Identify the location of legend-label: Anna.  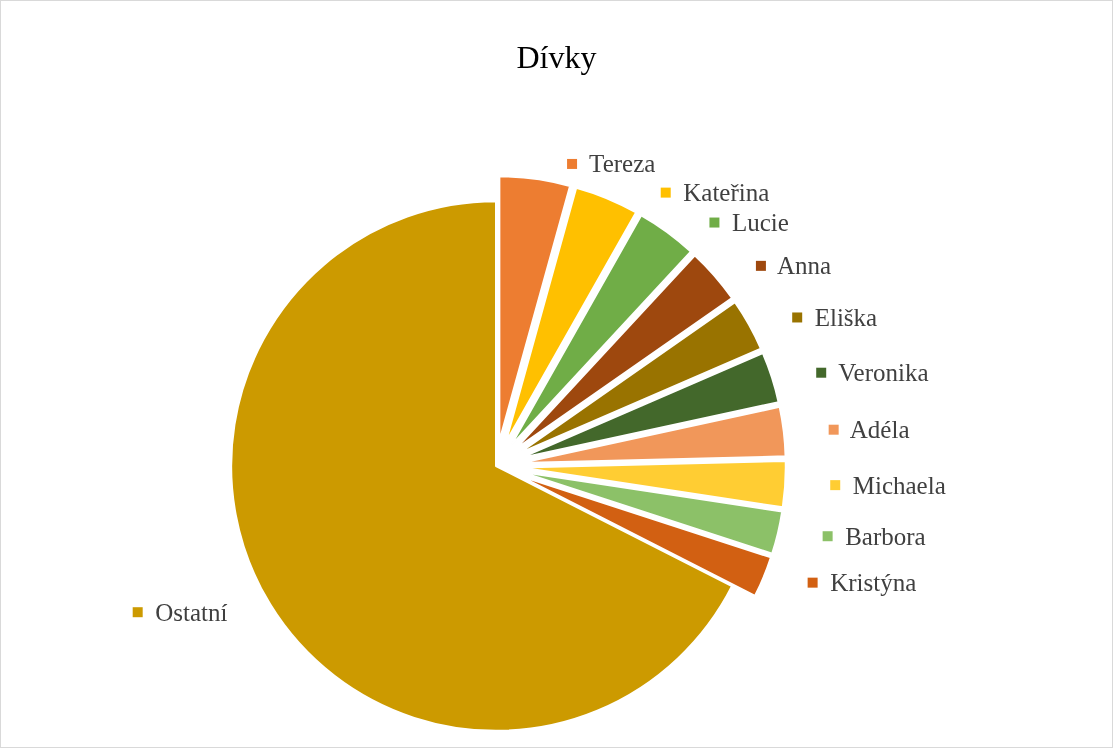
(798, 266).